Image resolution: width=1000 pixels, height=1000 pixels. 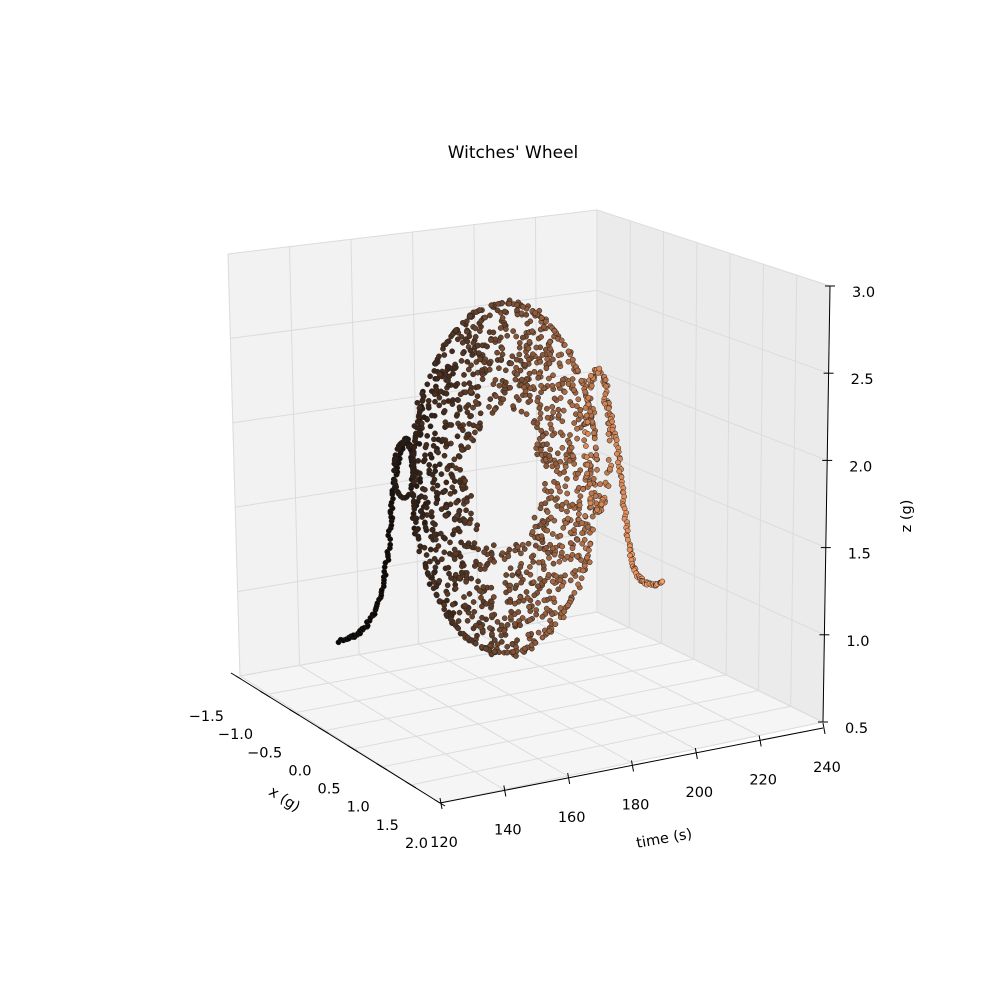 What do you see at coordinates (284, 800) in the screenshot?
I see `x-axis-label: x (g)` at bounding box center [284, 800].